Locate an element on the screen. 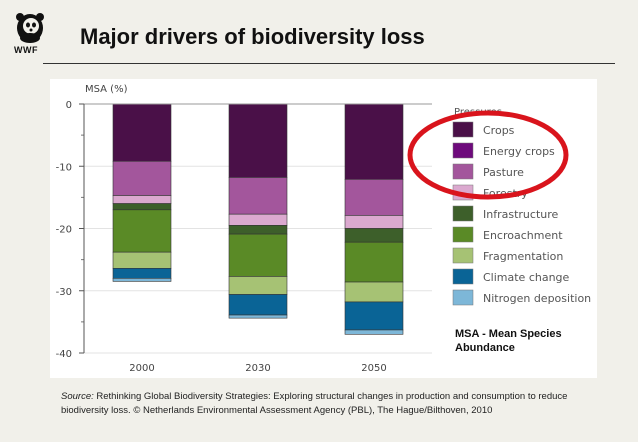 This screenshot has height=442, width=638. legend-label: Fragmentation is located at coordinates (523, 256).